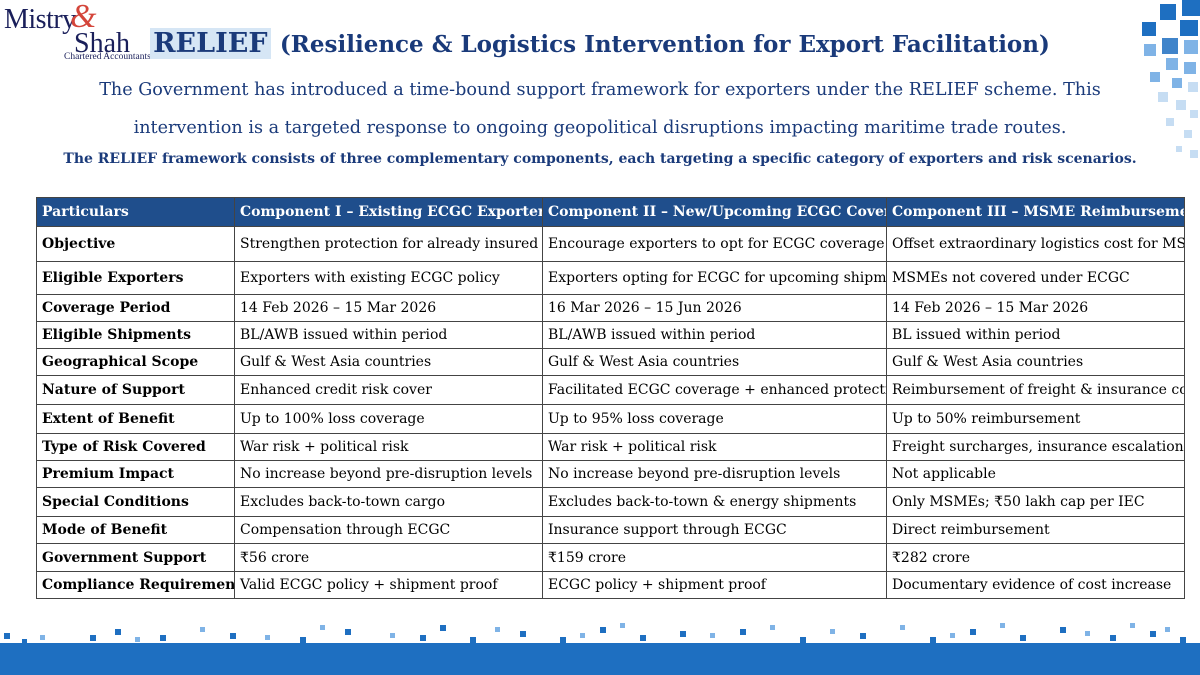 The width and height of the screenshot is (1200, 675). Describe the element at coordinates (1035, 530) in the screenshot. I see `cell-component-3: Direct reimbursement` at that location.